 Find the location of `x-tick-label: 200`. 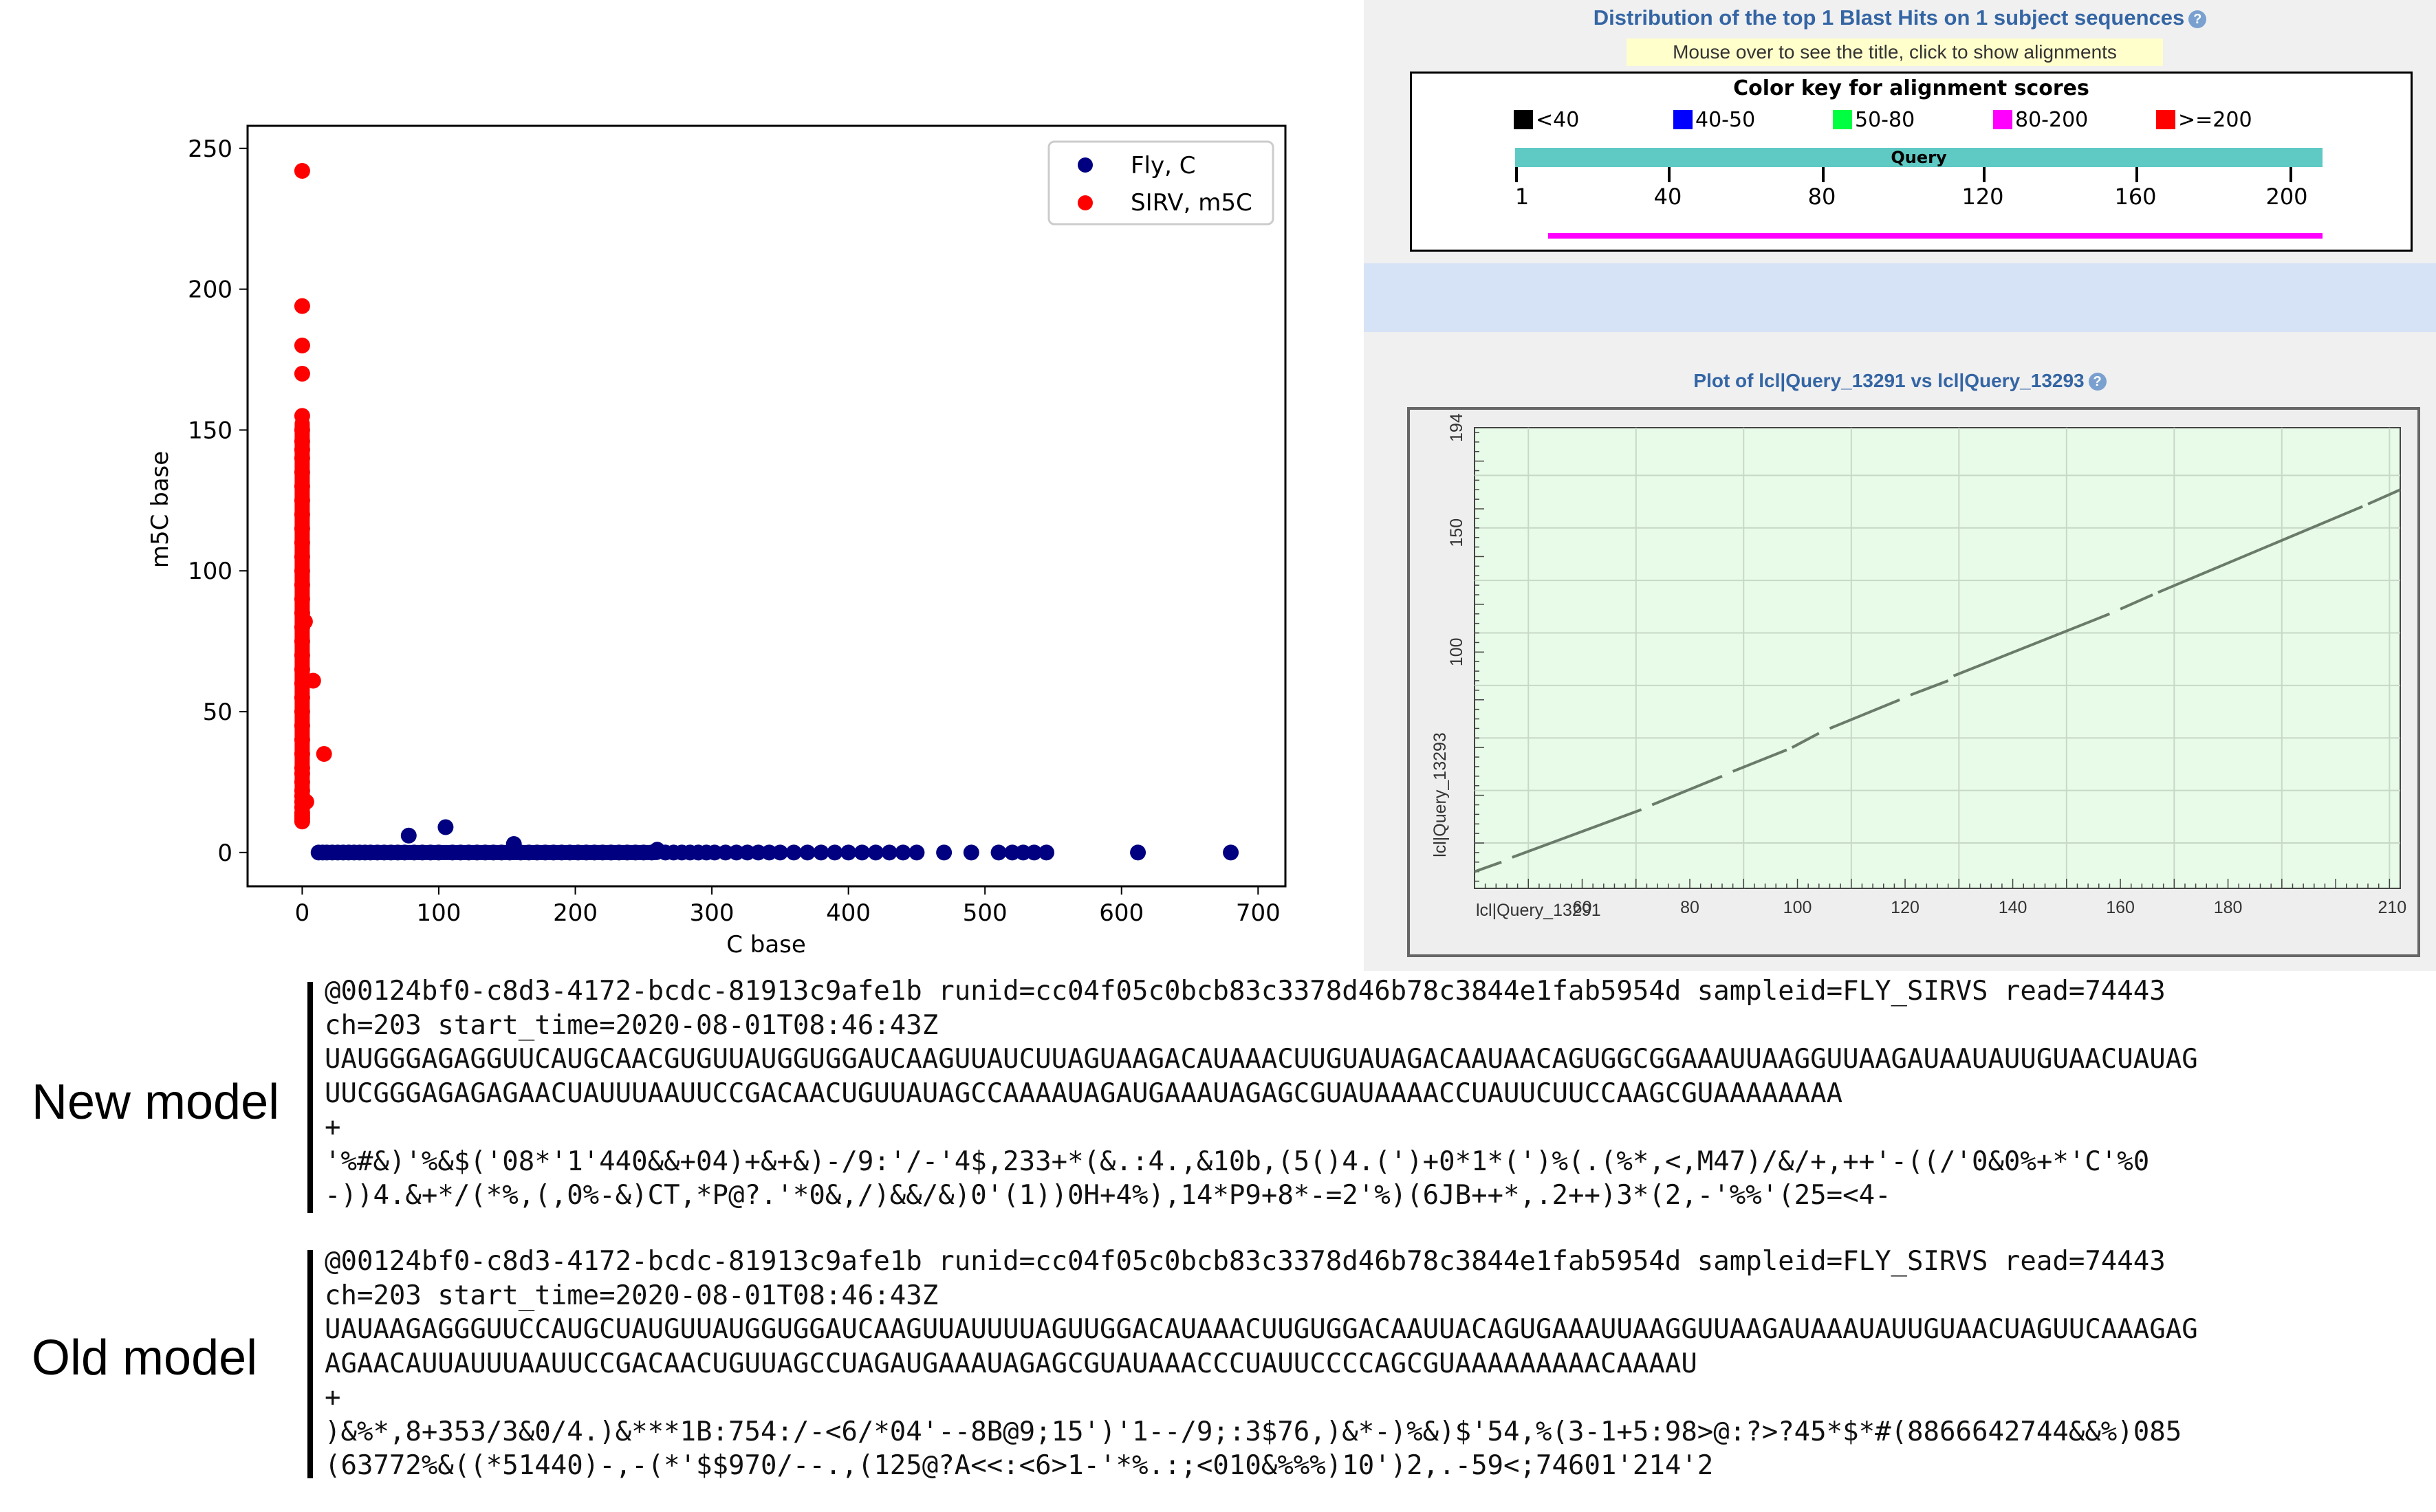

x-tick-label: 200 is located at coordinates (576, 913).